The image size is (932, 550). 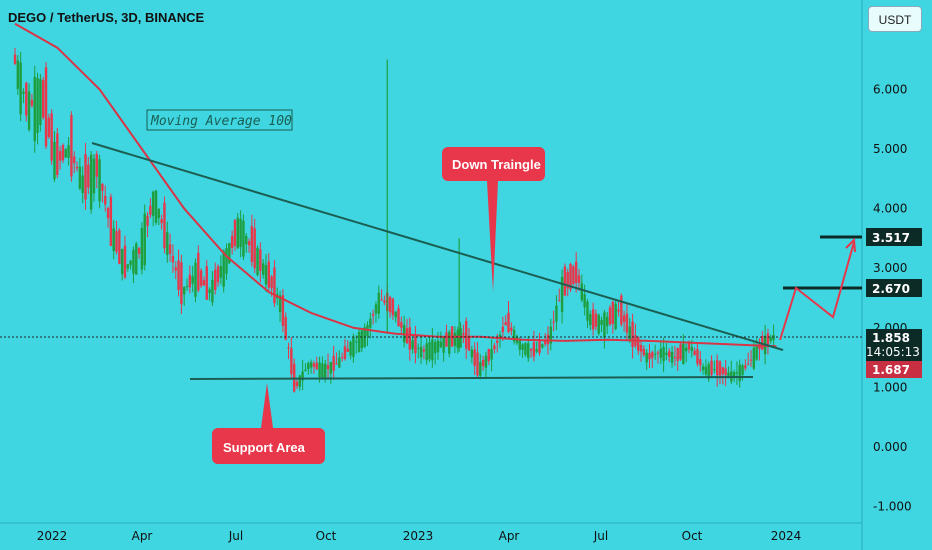 I want to click on ma-label: Moving Average 100, so click(x=221, y=121).